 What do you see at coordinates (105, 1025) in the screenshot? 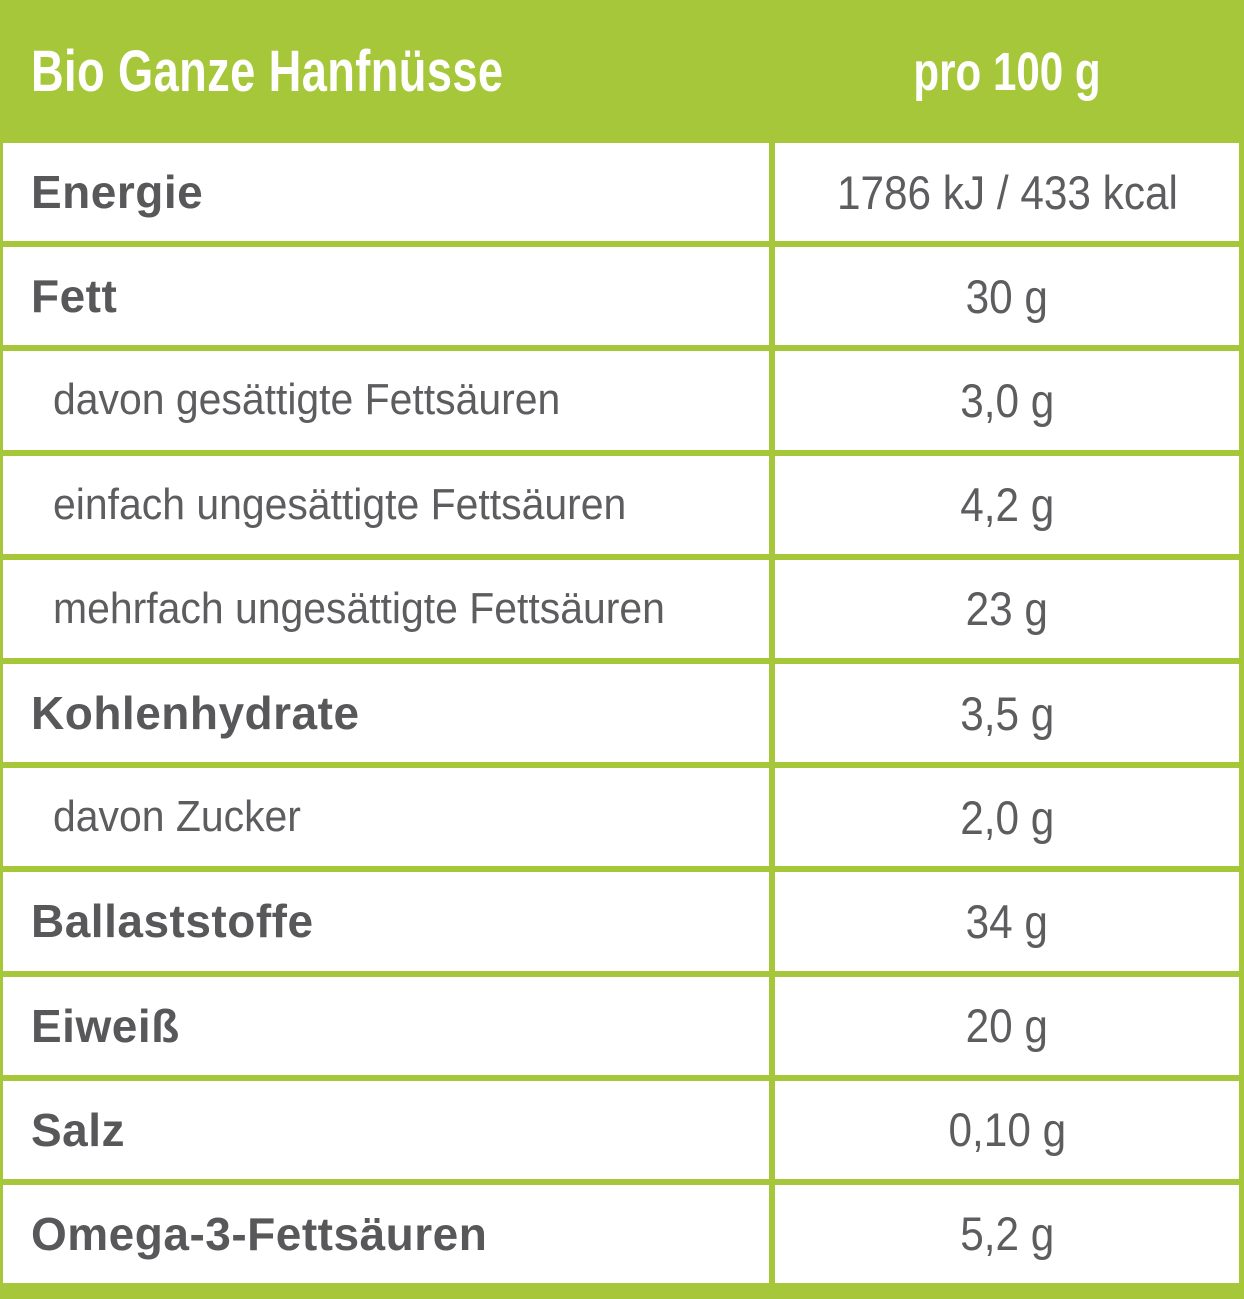
I see `nutrient-label: Eiweiß` at bounding box center [105, 1025].